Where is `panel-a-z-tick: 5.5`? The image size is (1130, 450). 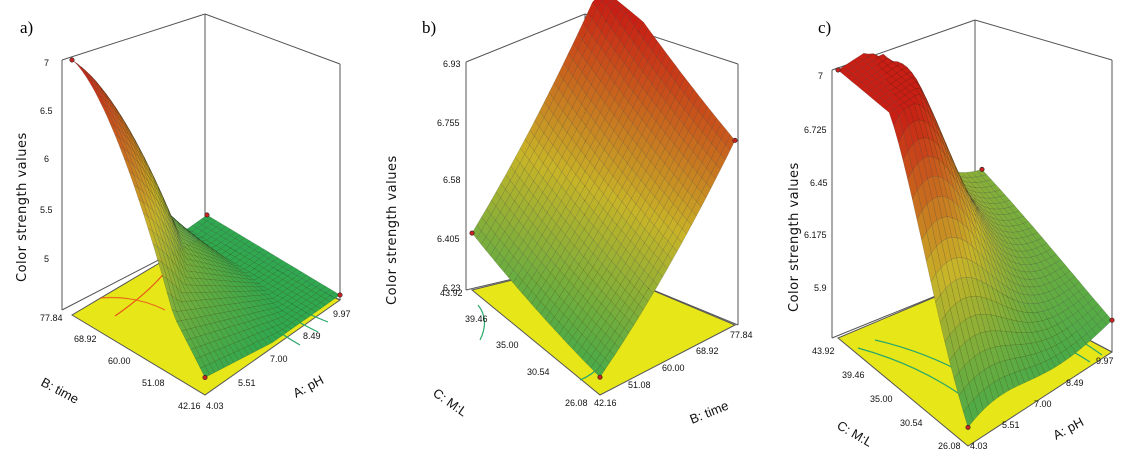
panel-a-z-tick: 5.5 is located at coordinates (46, 210).